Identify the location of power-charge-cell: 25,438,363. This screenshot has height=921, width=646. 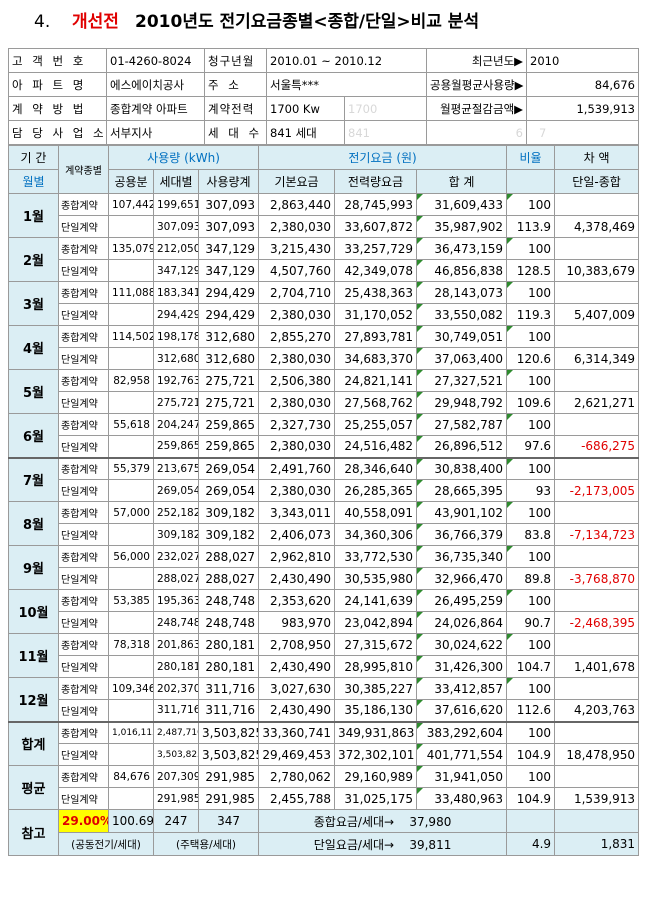
(376, 292).